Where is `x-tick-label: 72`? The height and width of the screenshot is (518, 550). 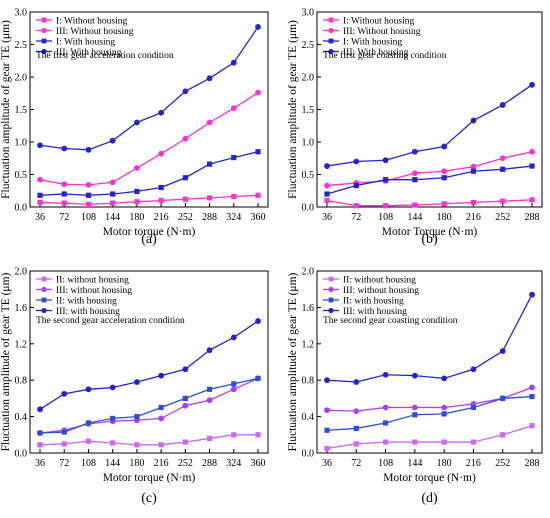 x-tick-label: 72 is located at coordinates (64, 463).